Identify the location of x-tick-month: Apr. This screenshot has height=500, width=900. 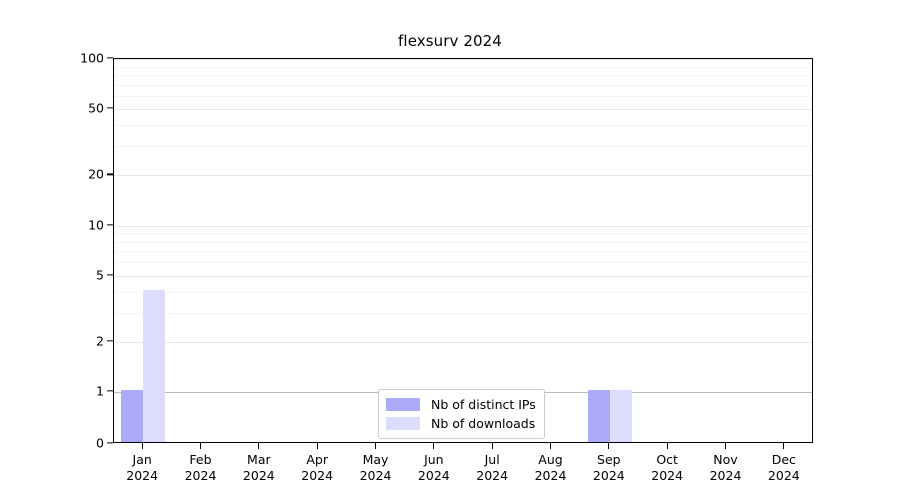
(317, 459).